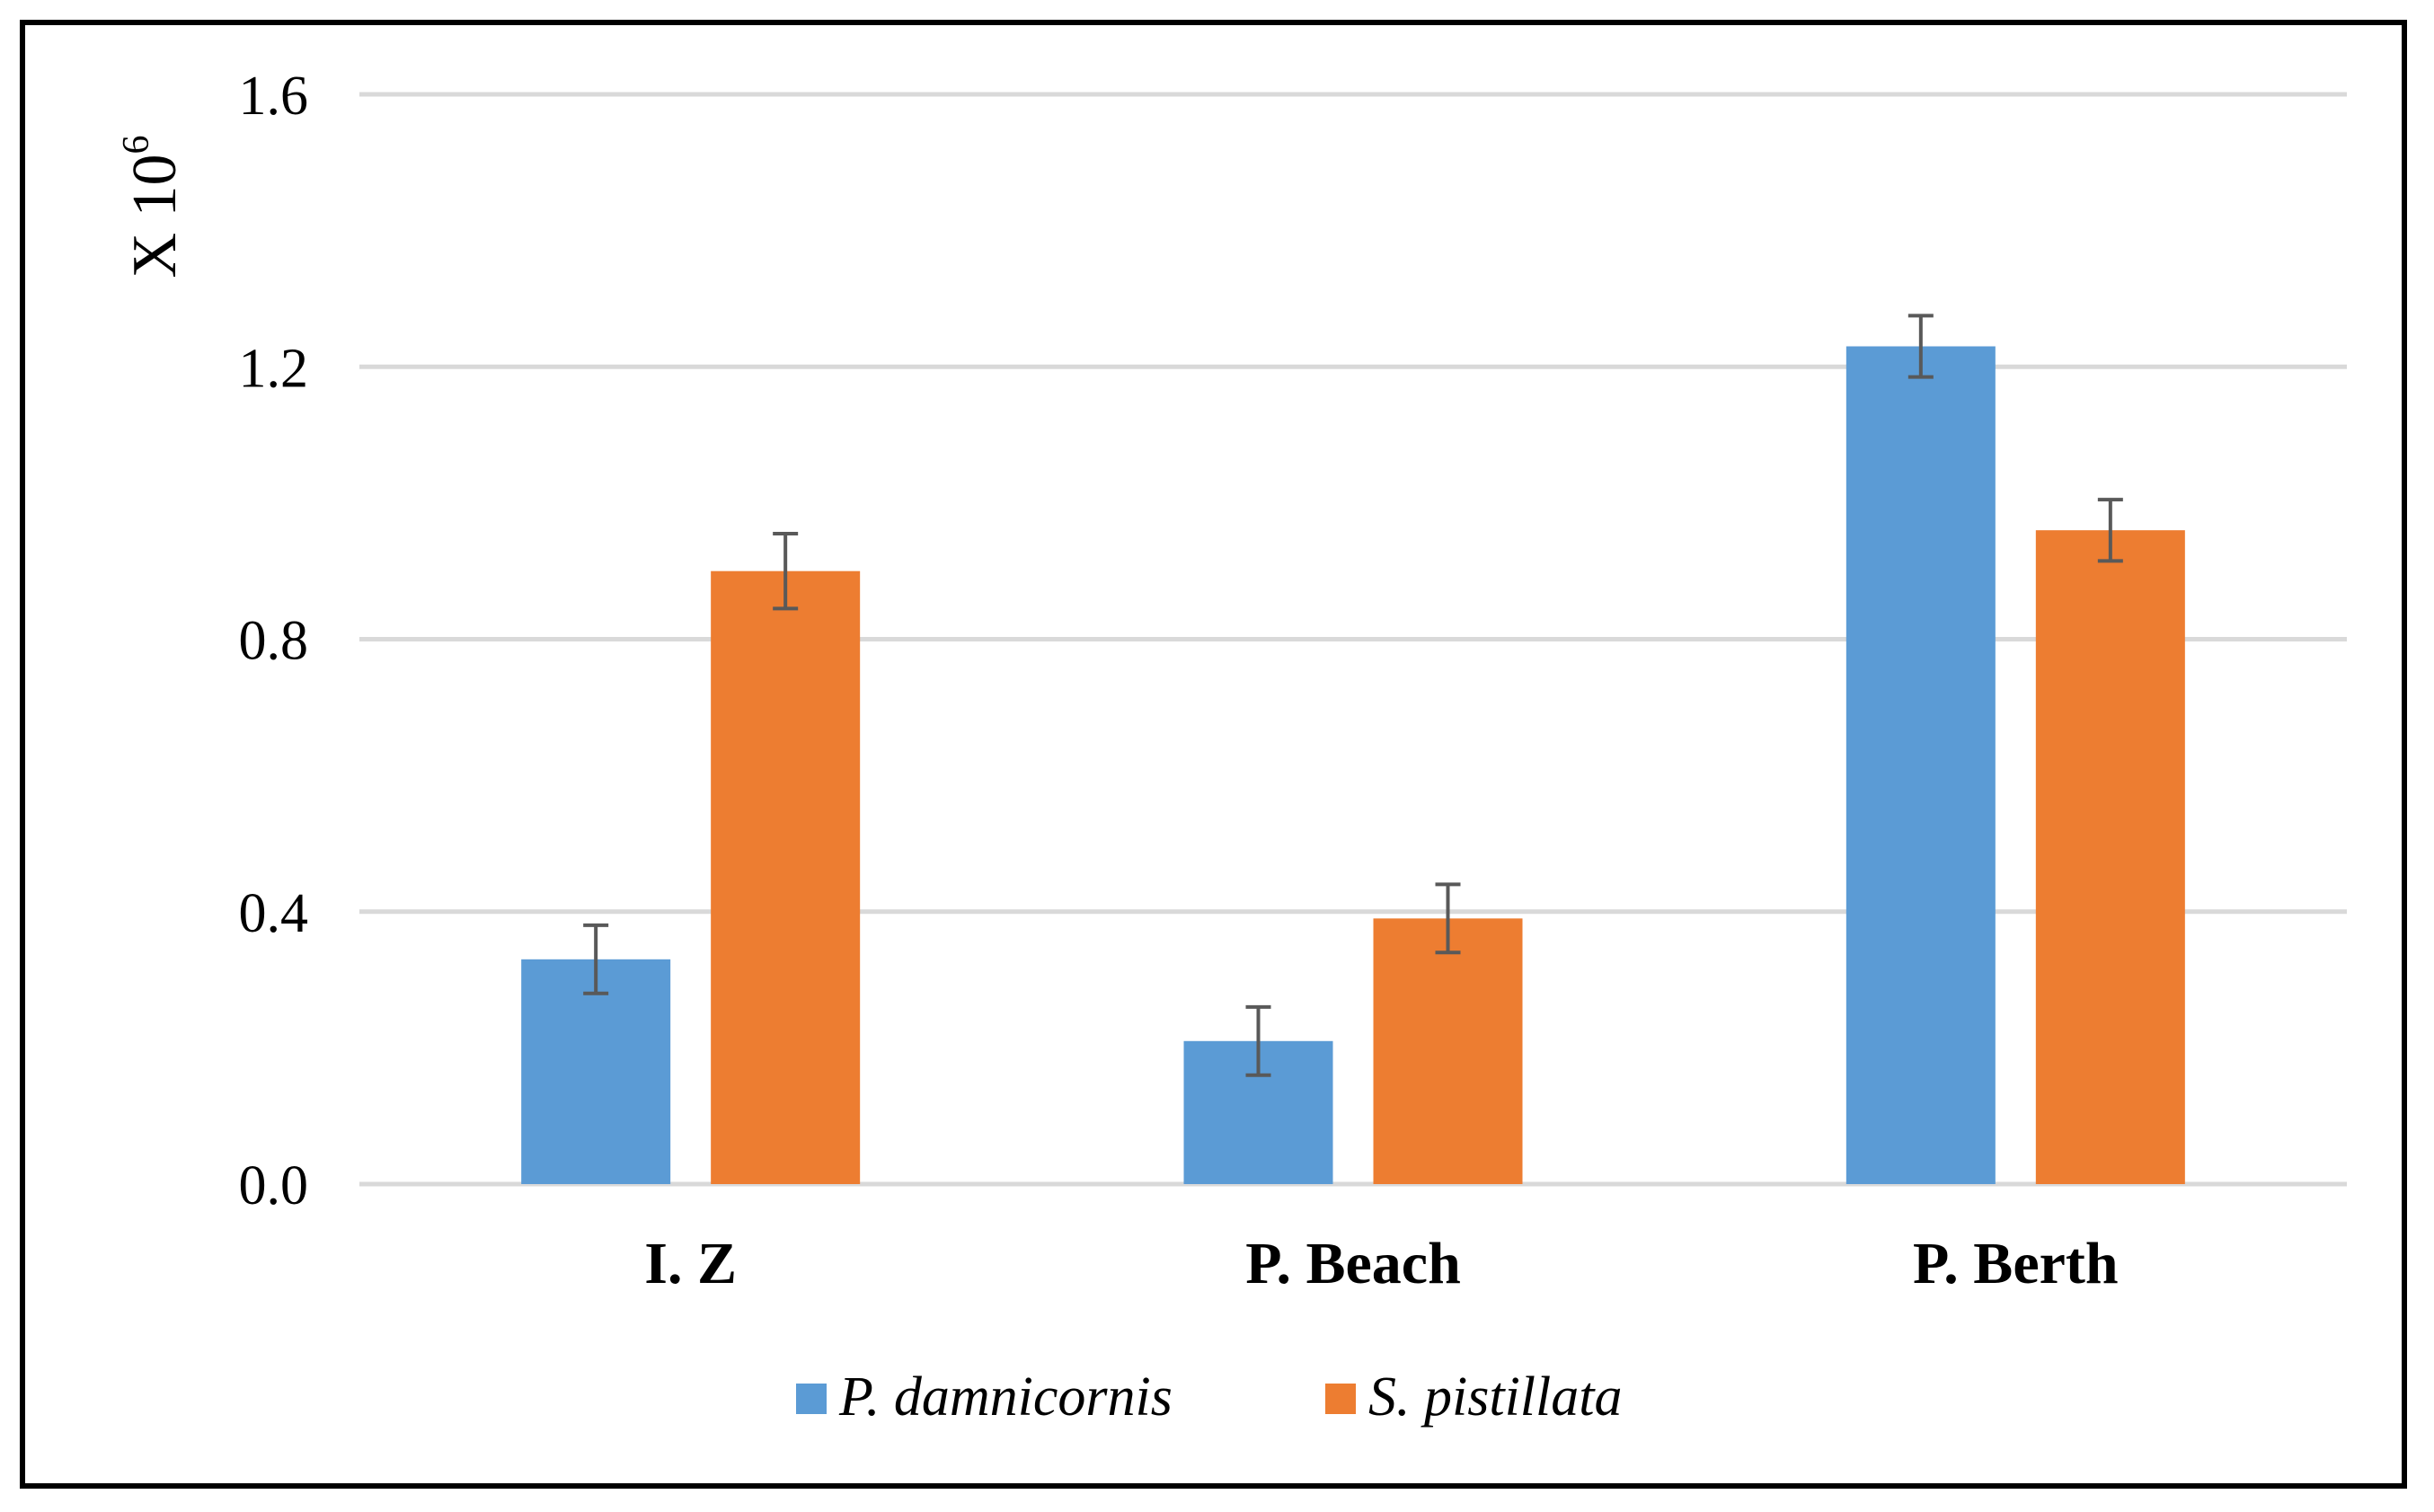 This screenshot has width=2434, height=1512. Describe the element at coordinates (811, 1399) in the screenshot. I see `legend-swatch-p-damnicornis` at that location.